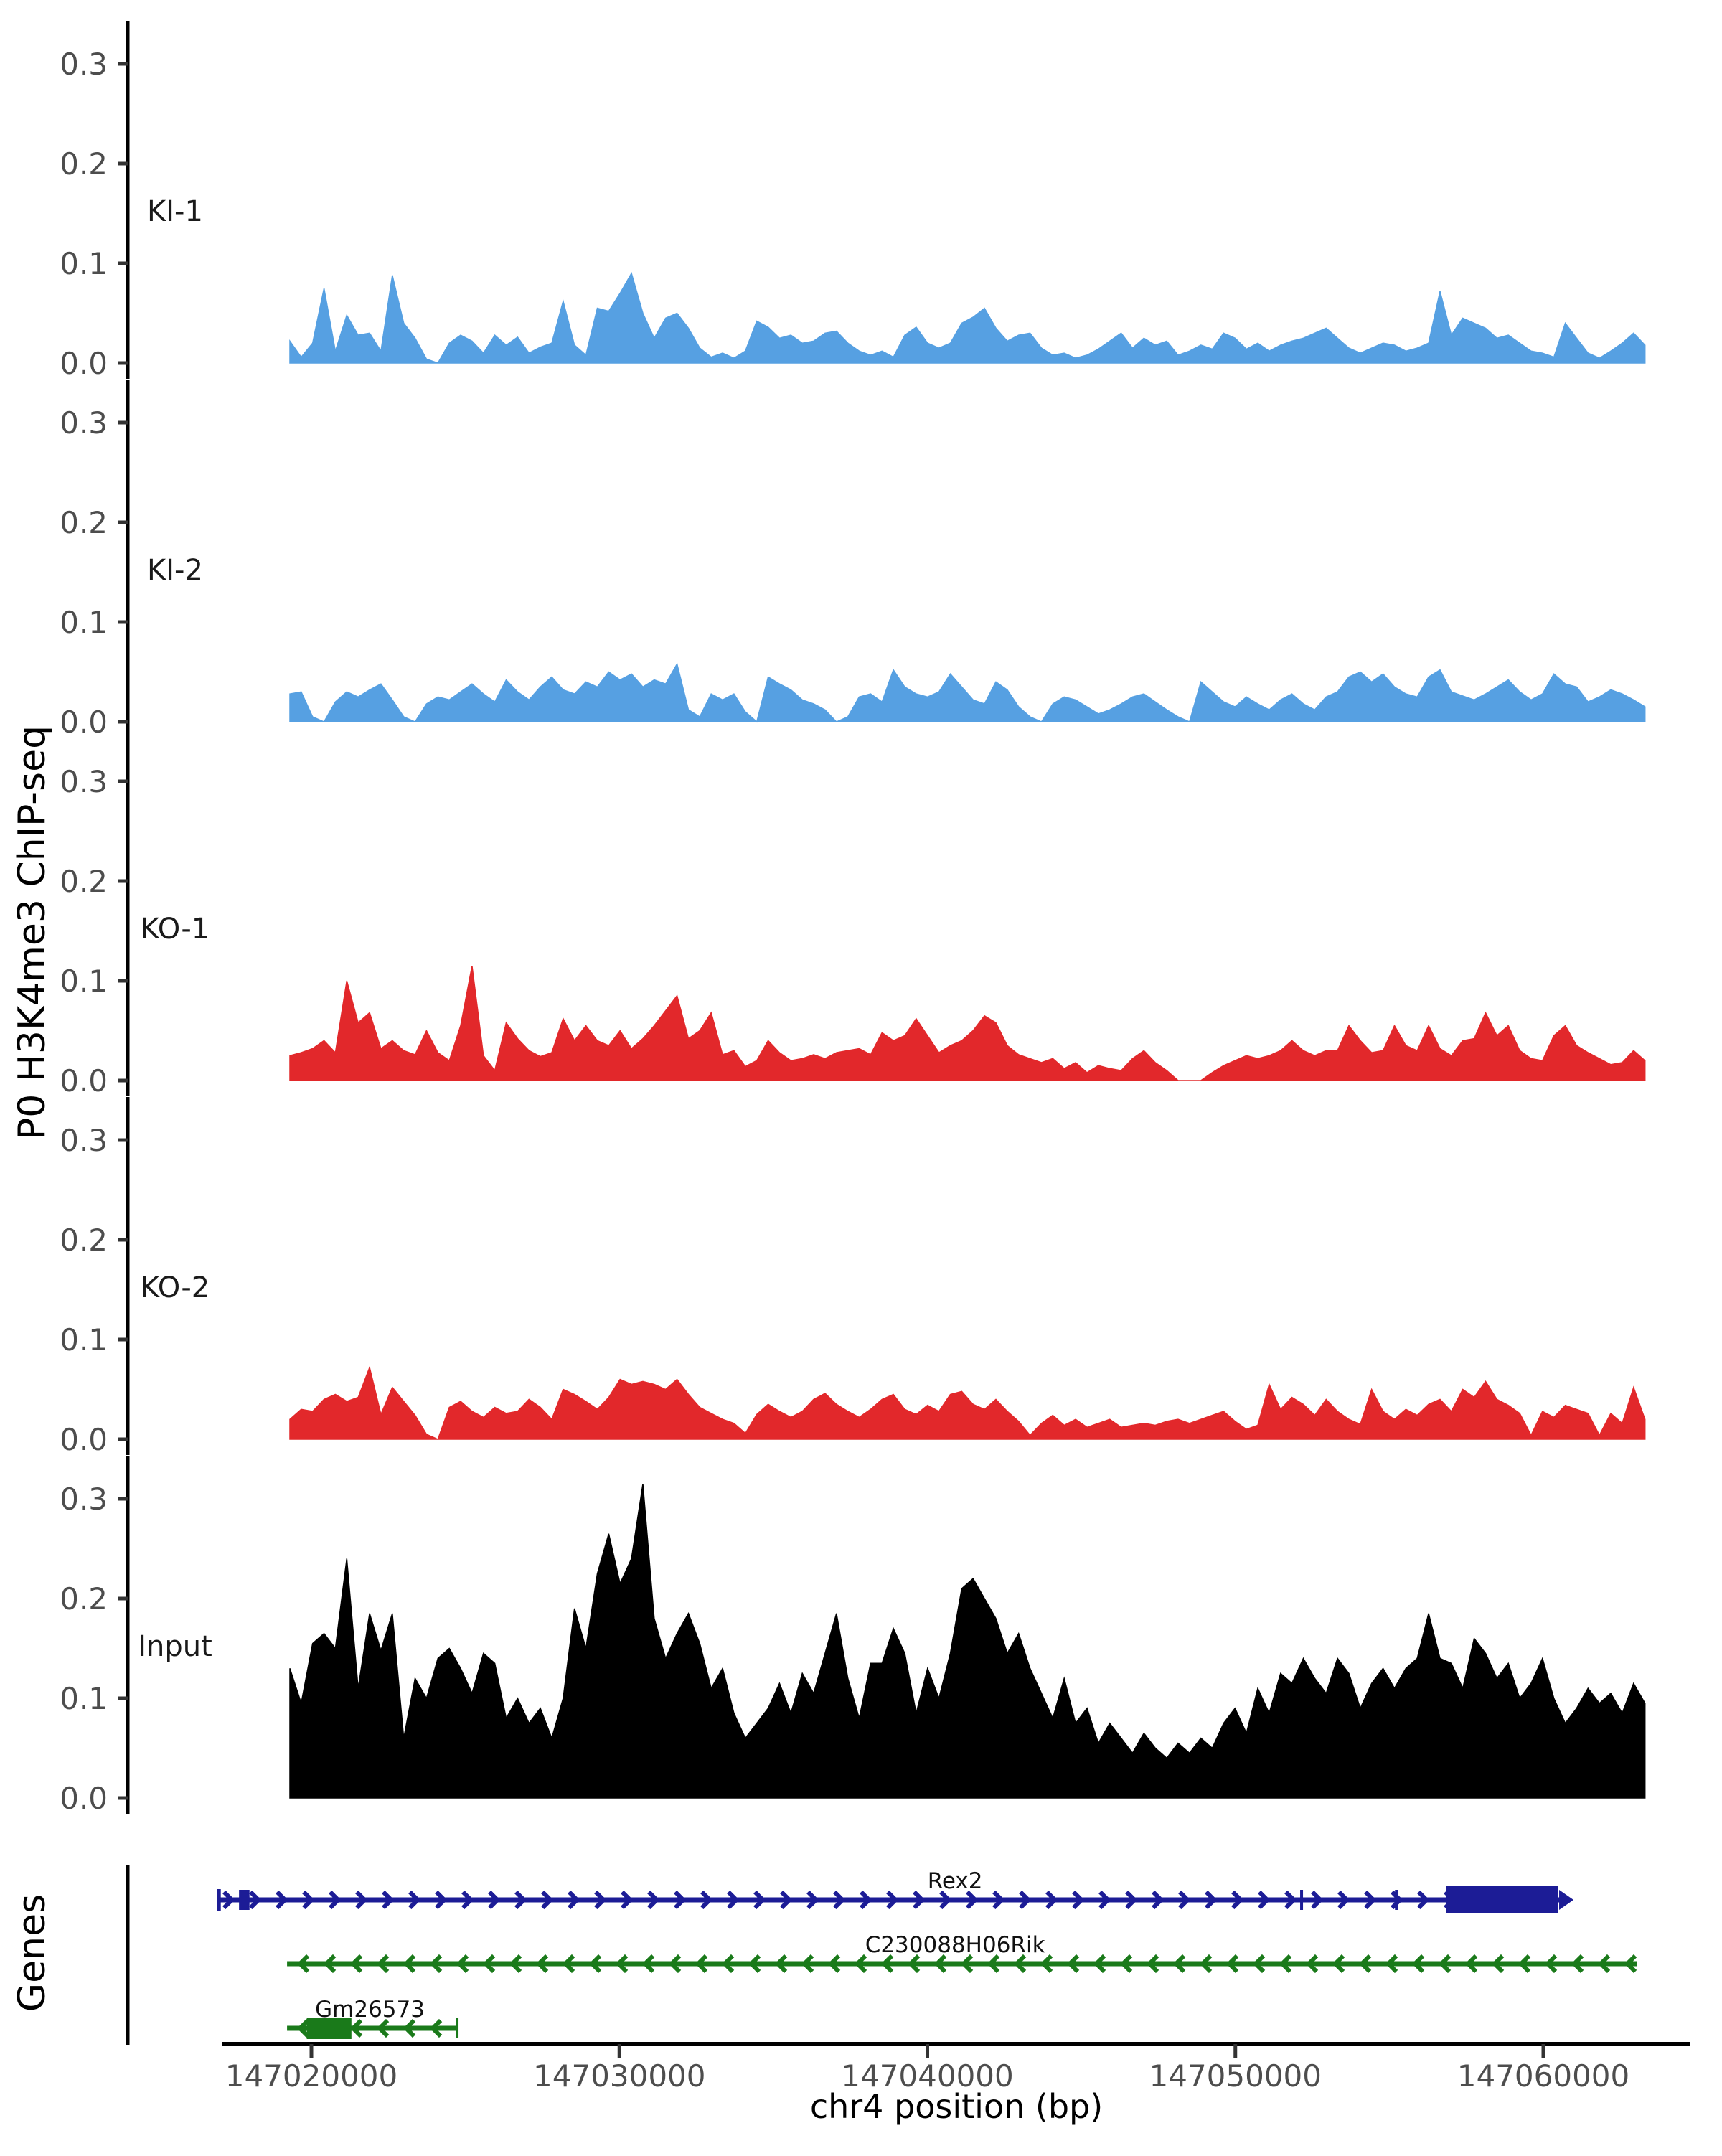 Image resolution: width=1722 pixels, height=2156 pixels. I want to click on genes-panel: Rex2 C230088H06Rik Gm26573, so click(882, 1955).